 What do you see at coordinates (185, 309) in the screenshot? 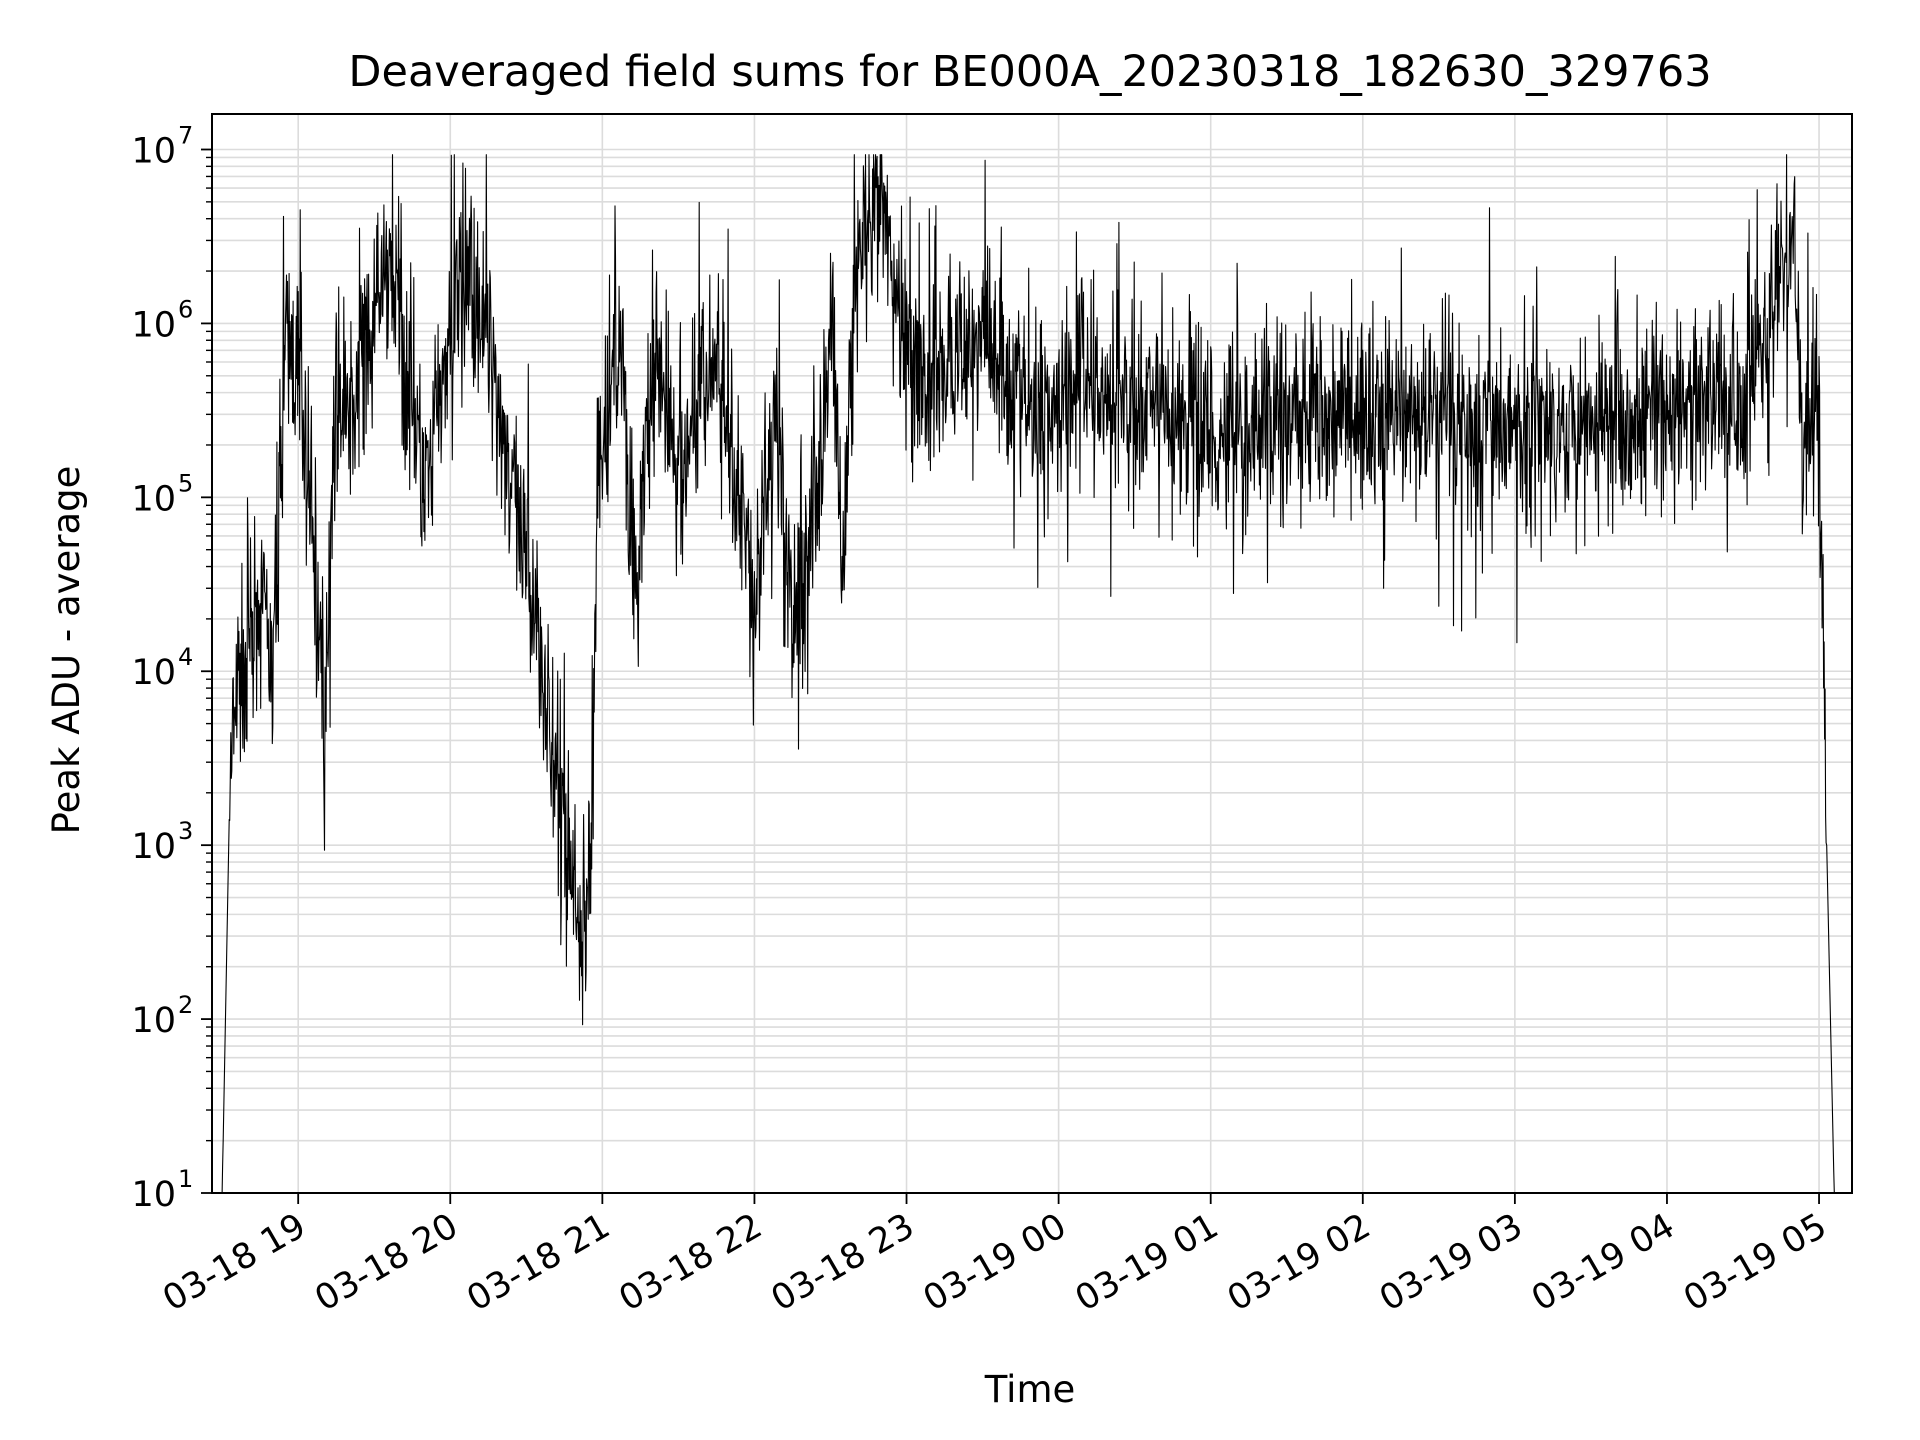
I see `y-tick-exponent: 6` at bounding box center [185, 309].